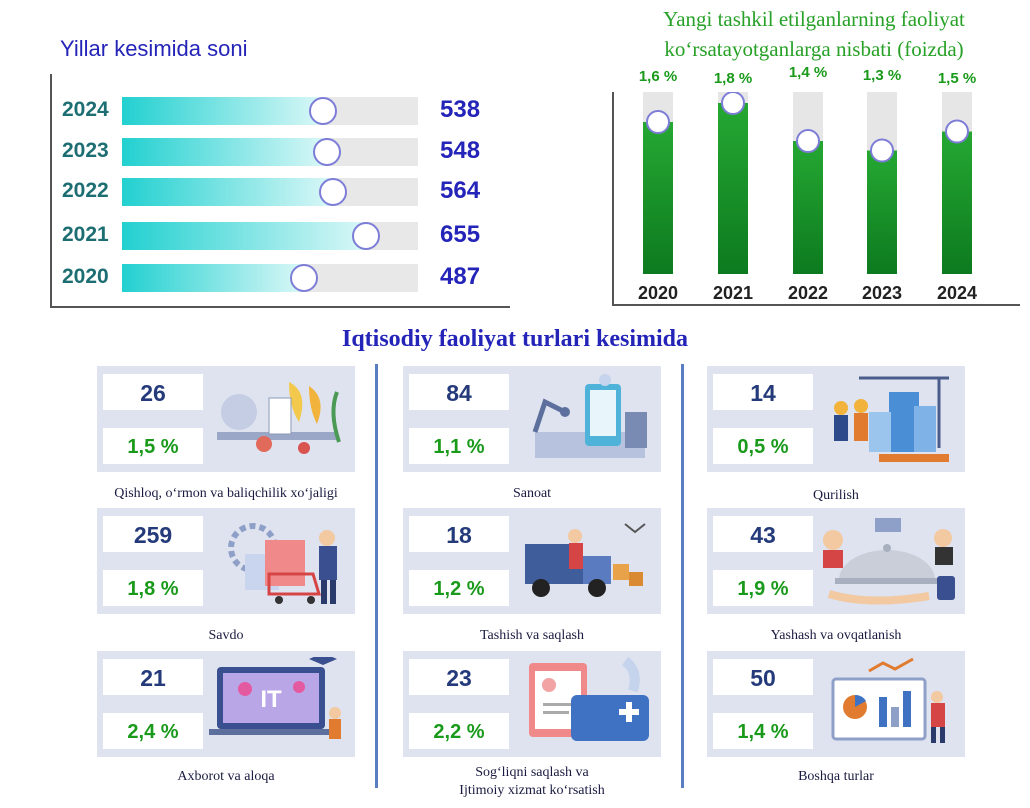  Describe the element at coordinates (836, 635) in the screenshot. I see `activity-label-line1: Yashash va ovqatlanish` at that location.